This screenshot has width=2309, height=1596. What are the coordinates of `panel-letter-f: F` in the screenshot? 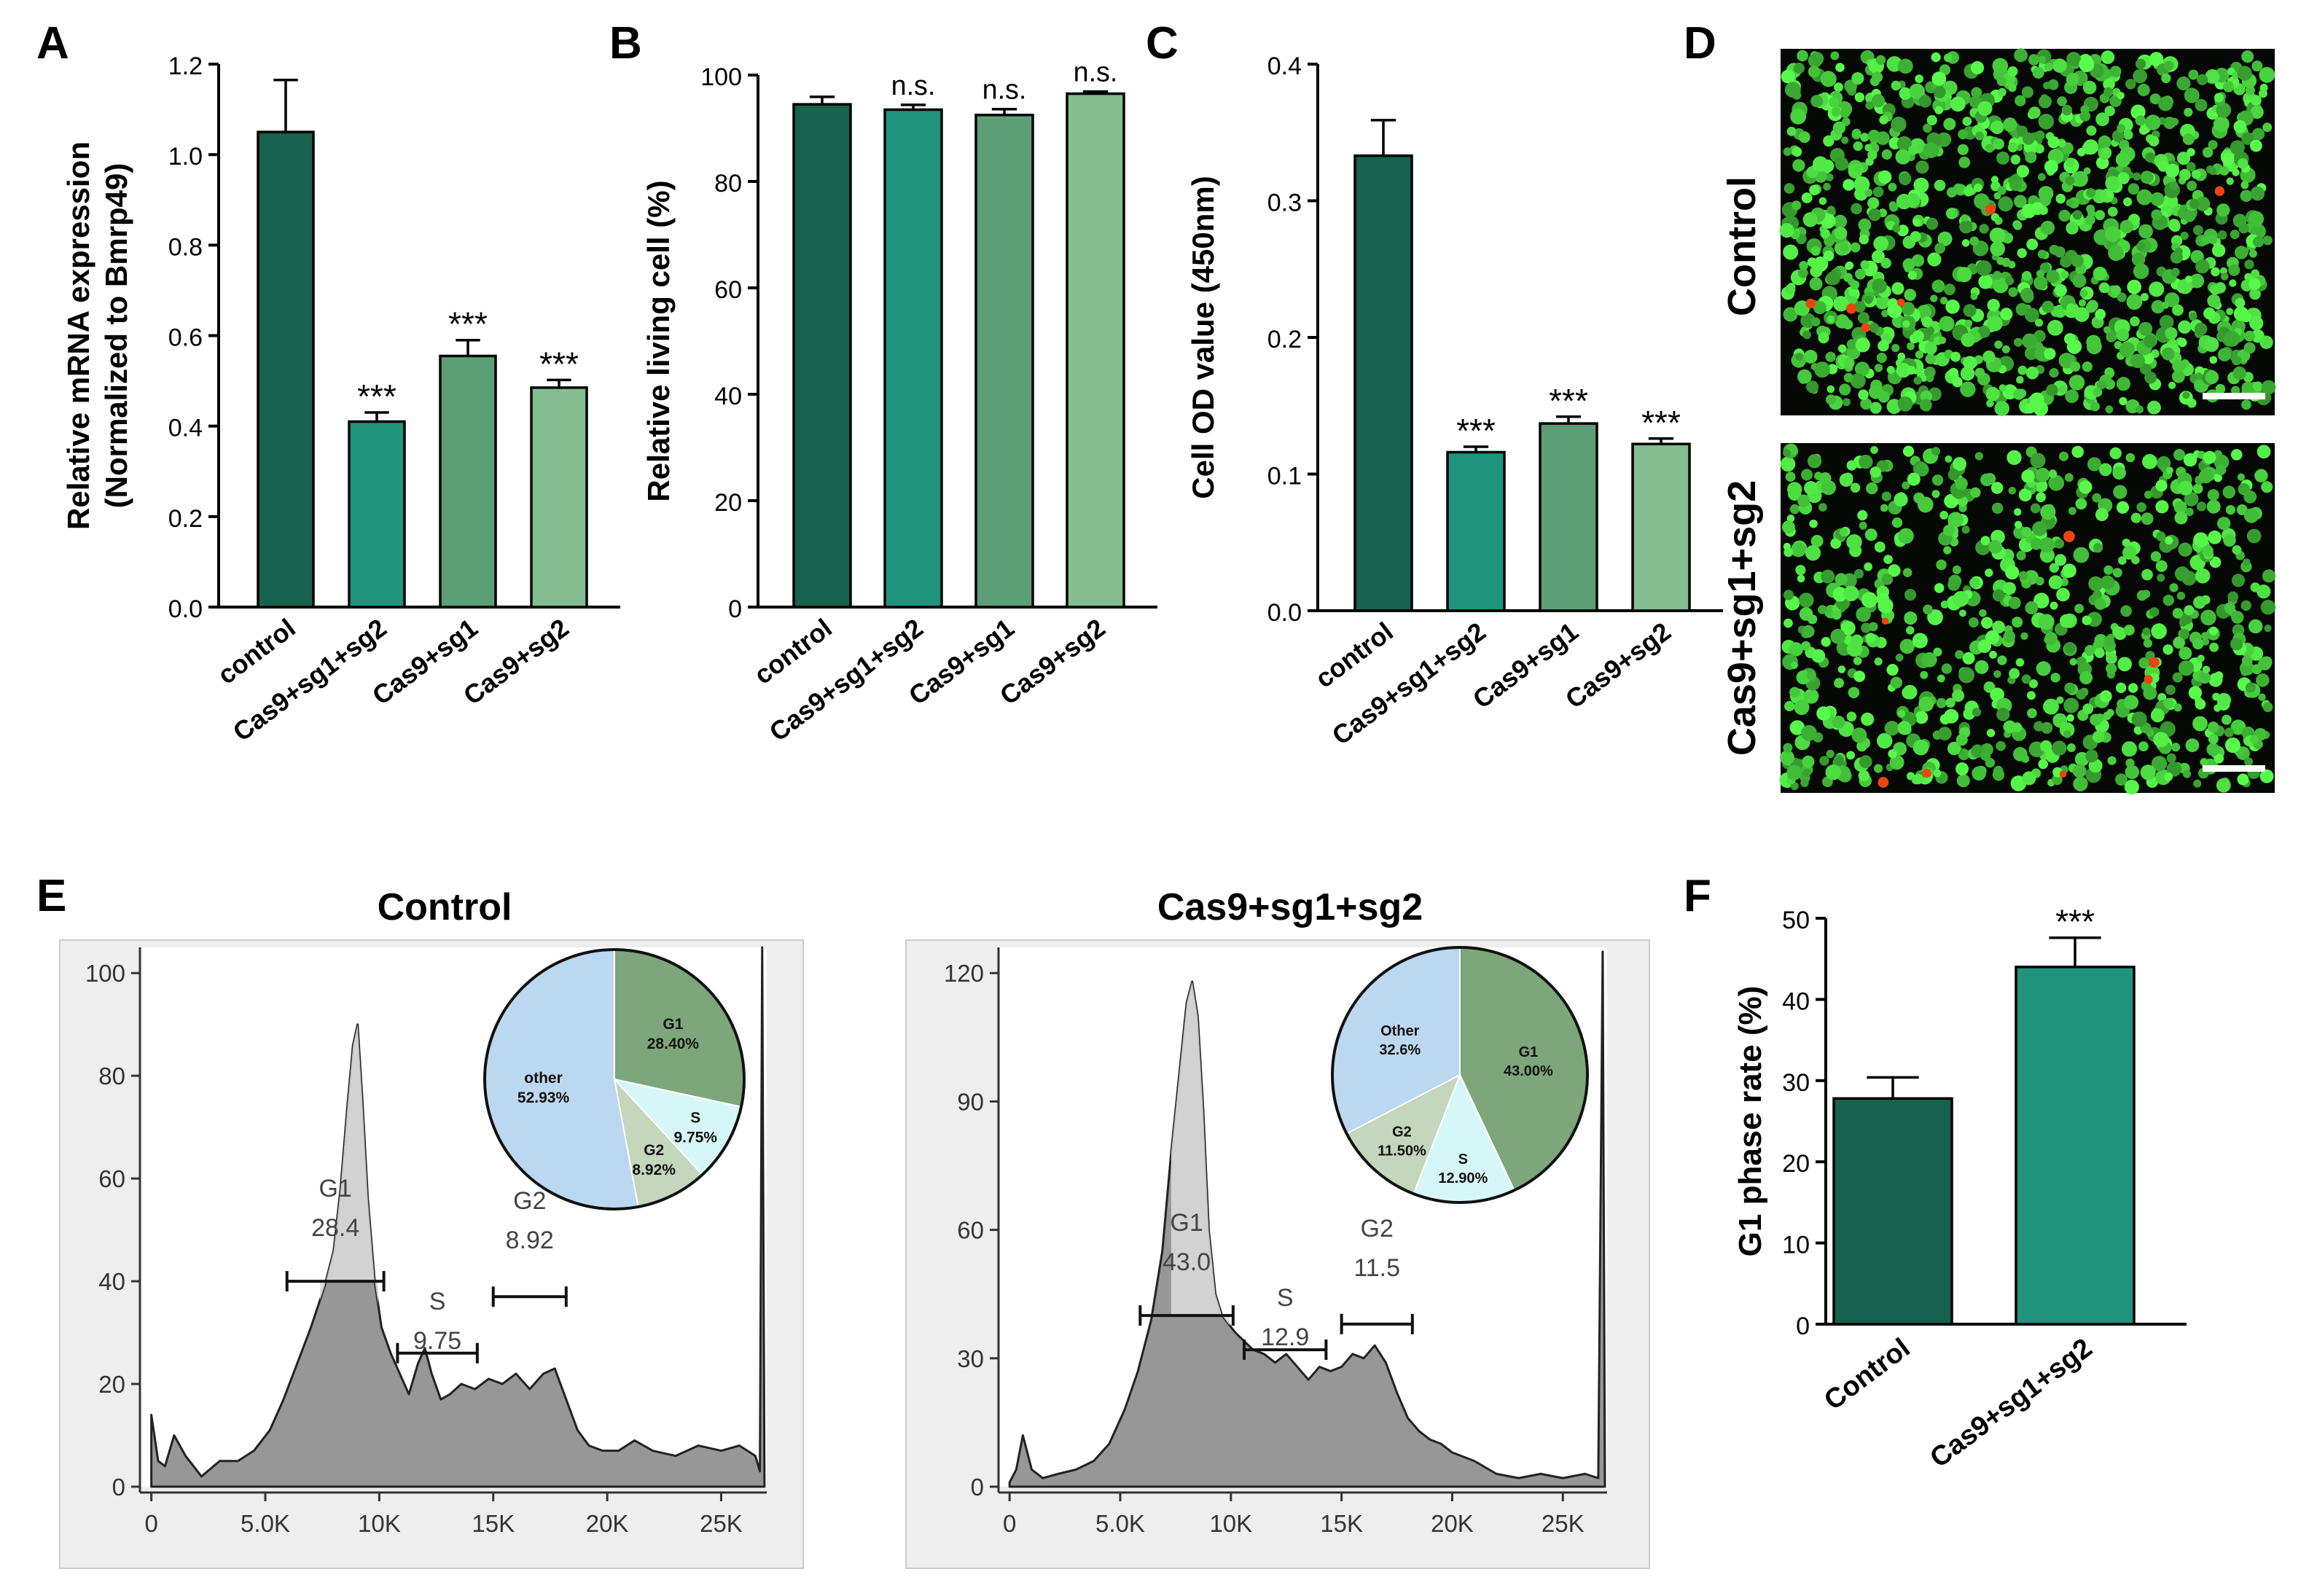 It's located at (1697, 896).